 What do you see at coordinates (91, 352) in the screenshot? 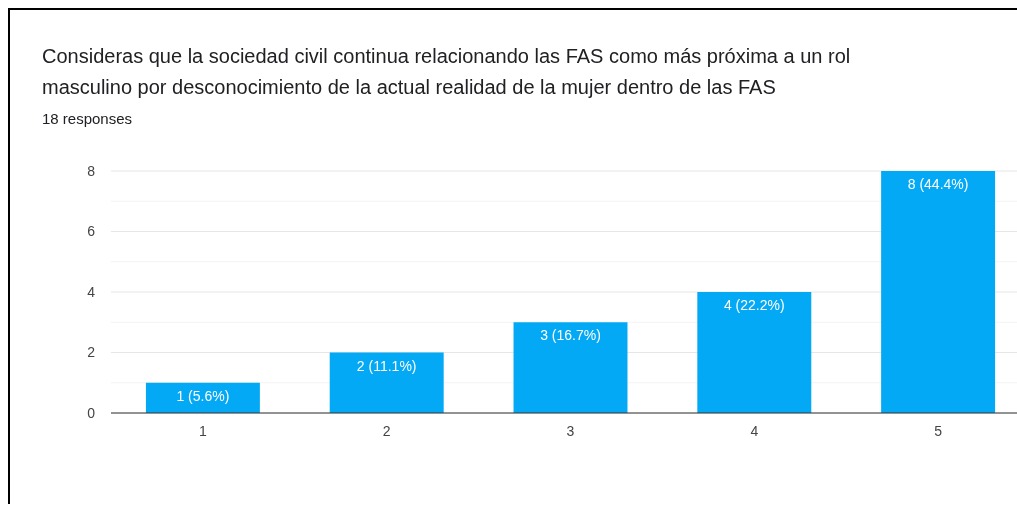
I see `y-tick-label: 2` at bounding box center [91, 352].